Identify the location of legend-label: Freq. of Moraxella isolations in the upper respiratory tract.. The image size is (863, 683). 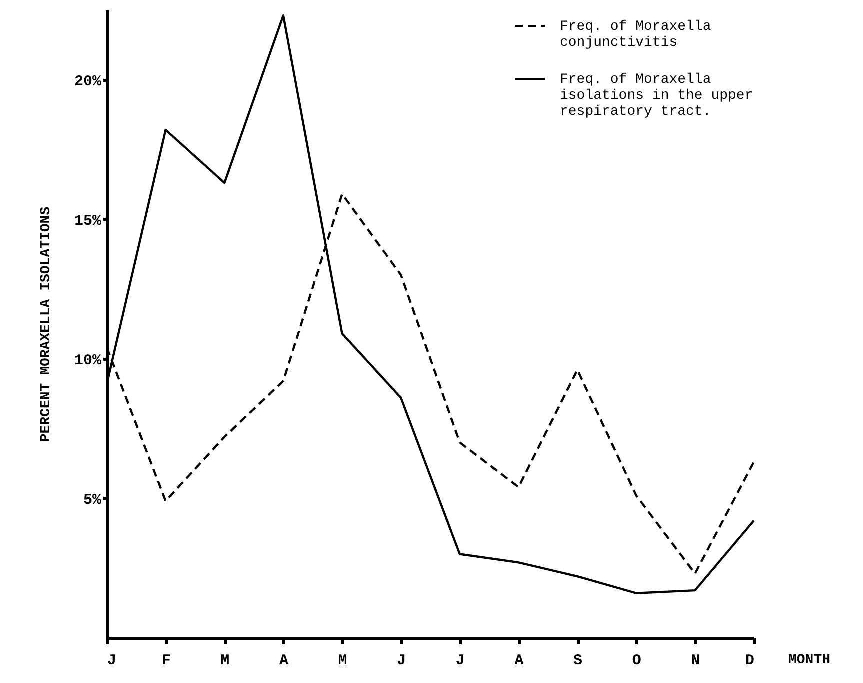
(657, 96).